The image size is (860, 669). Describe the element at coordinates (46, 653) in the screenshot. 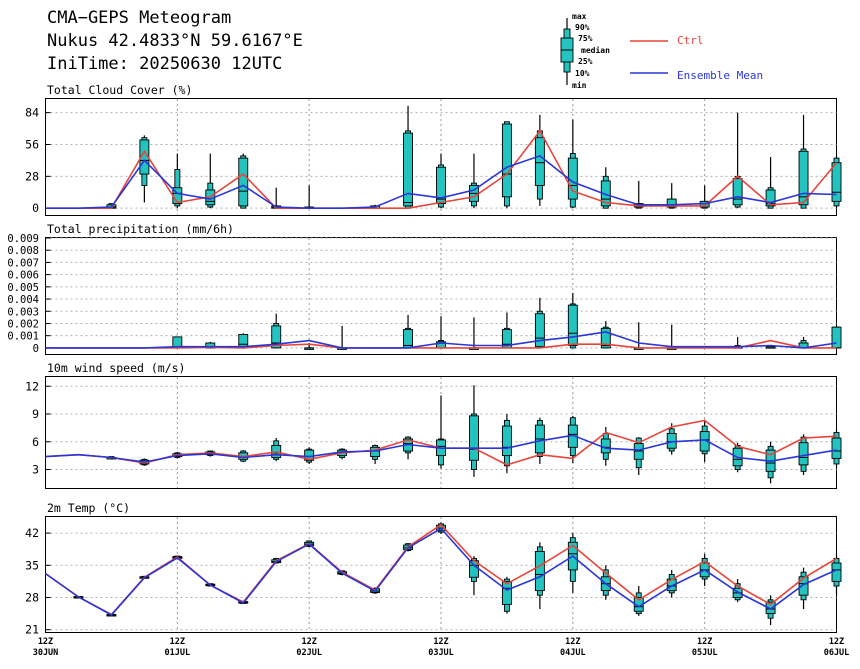

I see `x-tick-date: 30JUN` at that location.